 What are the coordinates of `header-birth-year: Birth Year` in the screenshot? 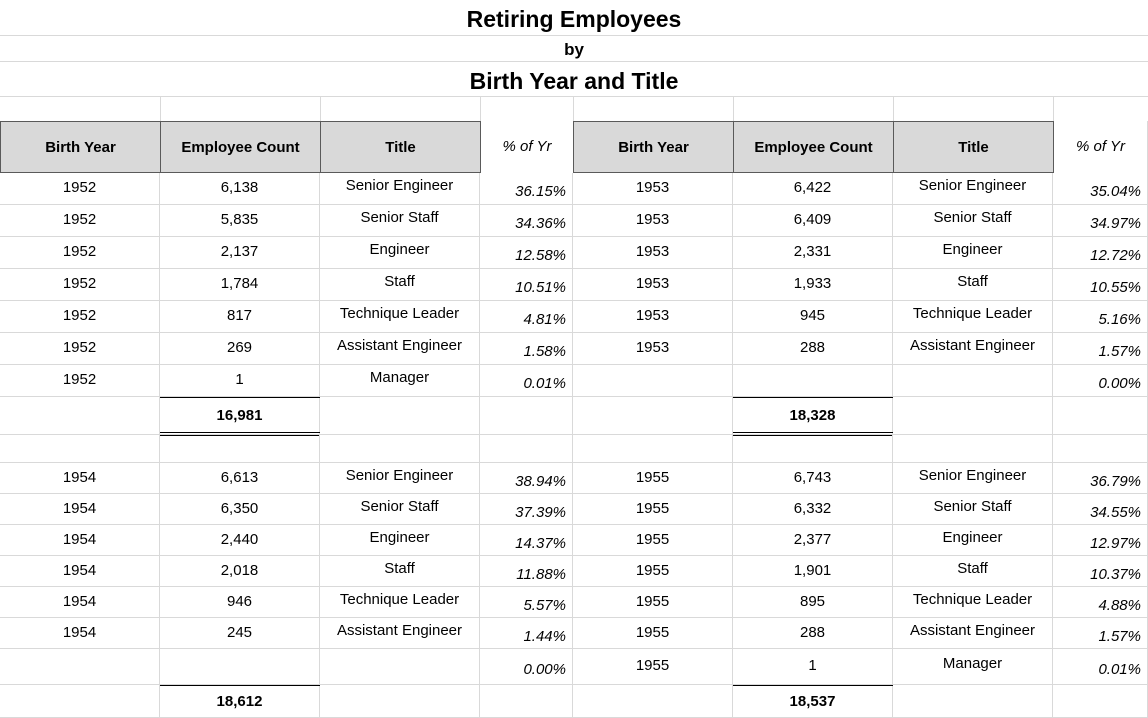 It's located at (653, 147).